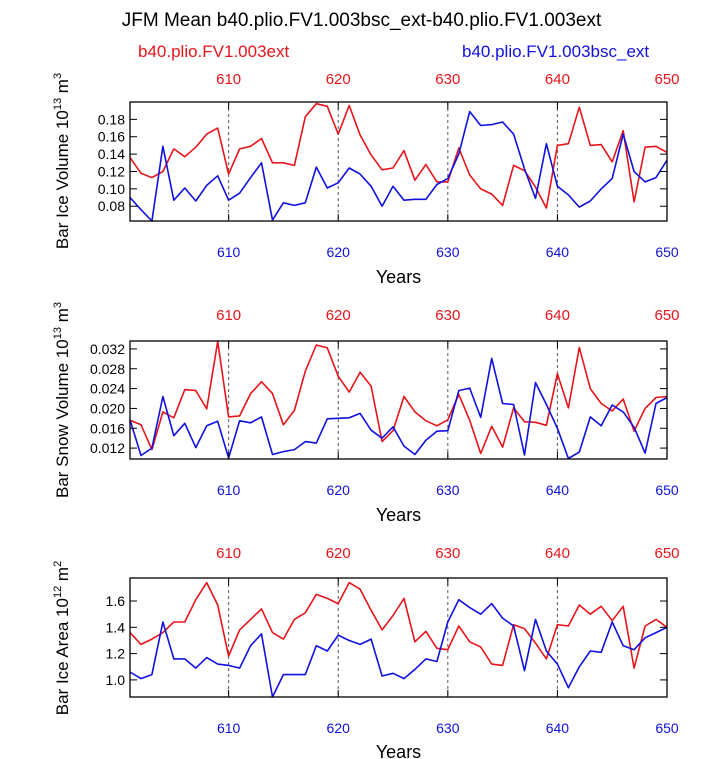  Describe the element at coordinates (116, 601) in the screenshot. I see `ytick-label: 1.6` at that location.